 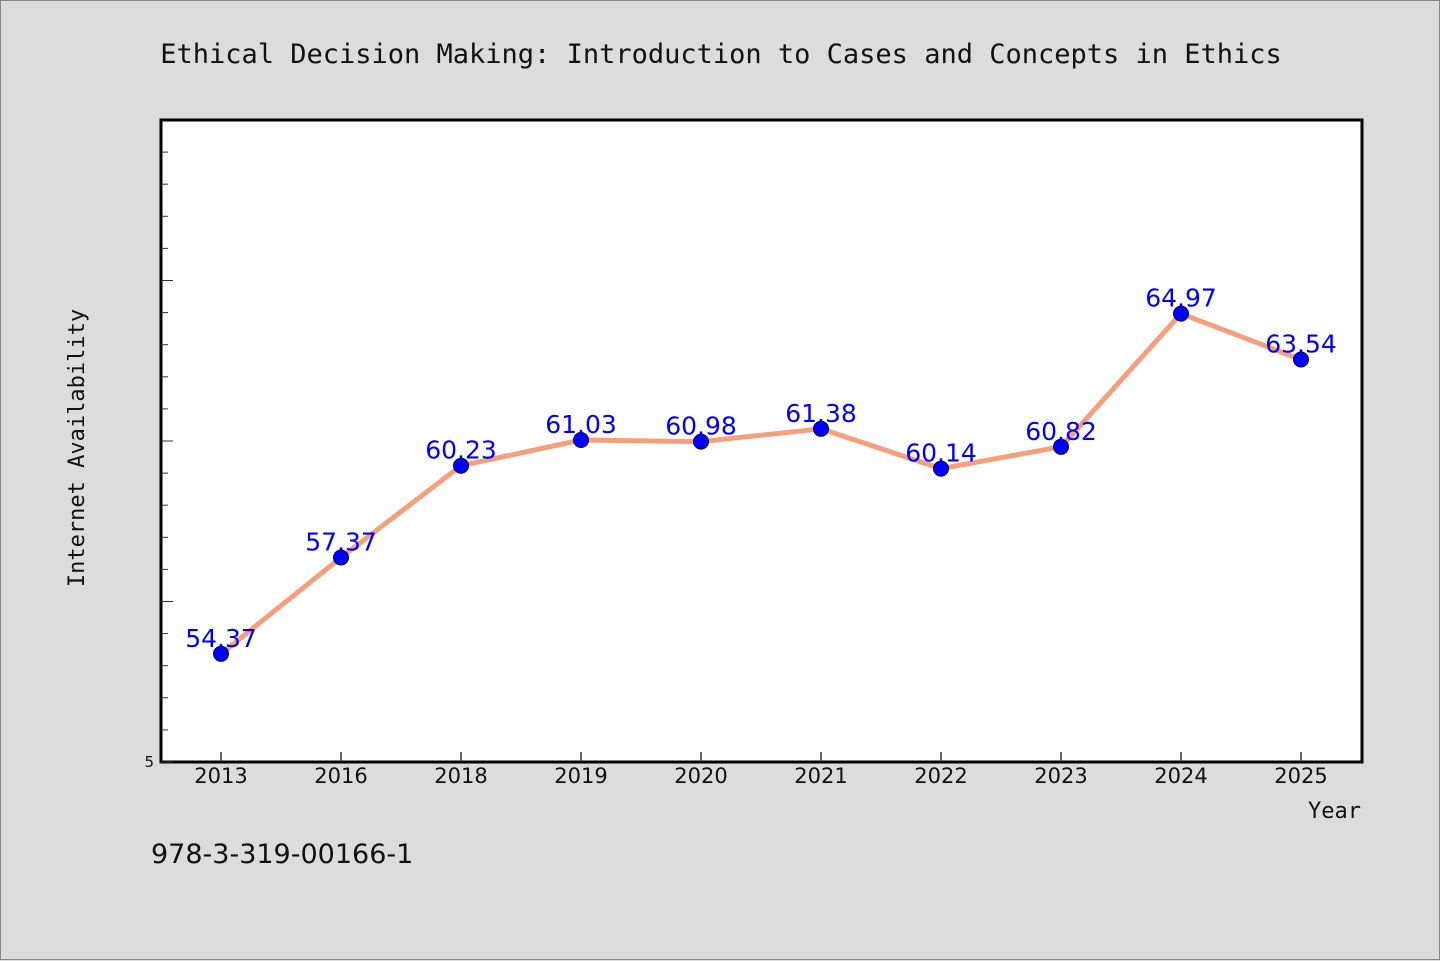 What do you see at coordinates (580, 776) in the screenshot?
I see `x-tick-label: 2019` at bounding box center [580, 776].